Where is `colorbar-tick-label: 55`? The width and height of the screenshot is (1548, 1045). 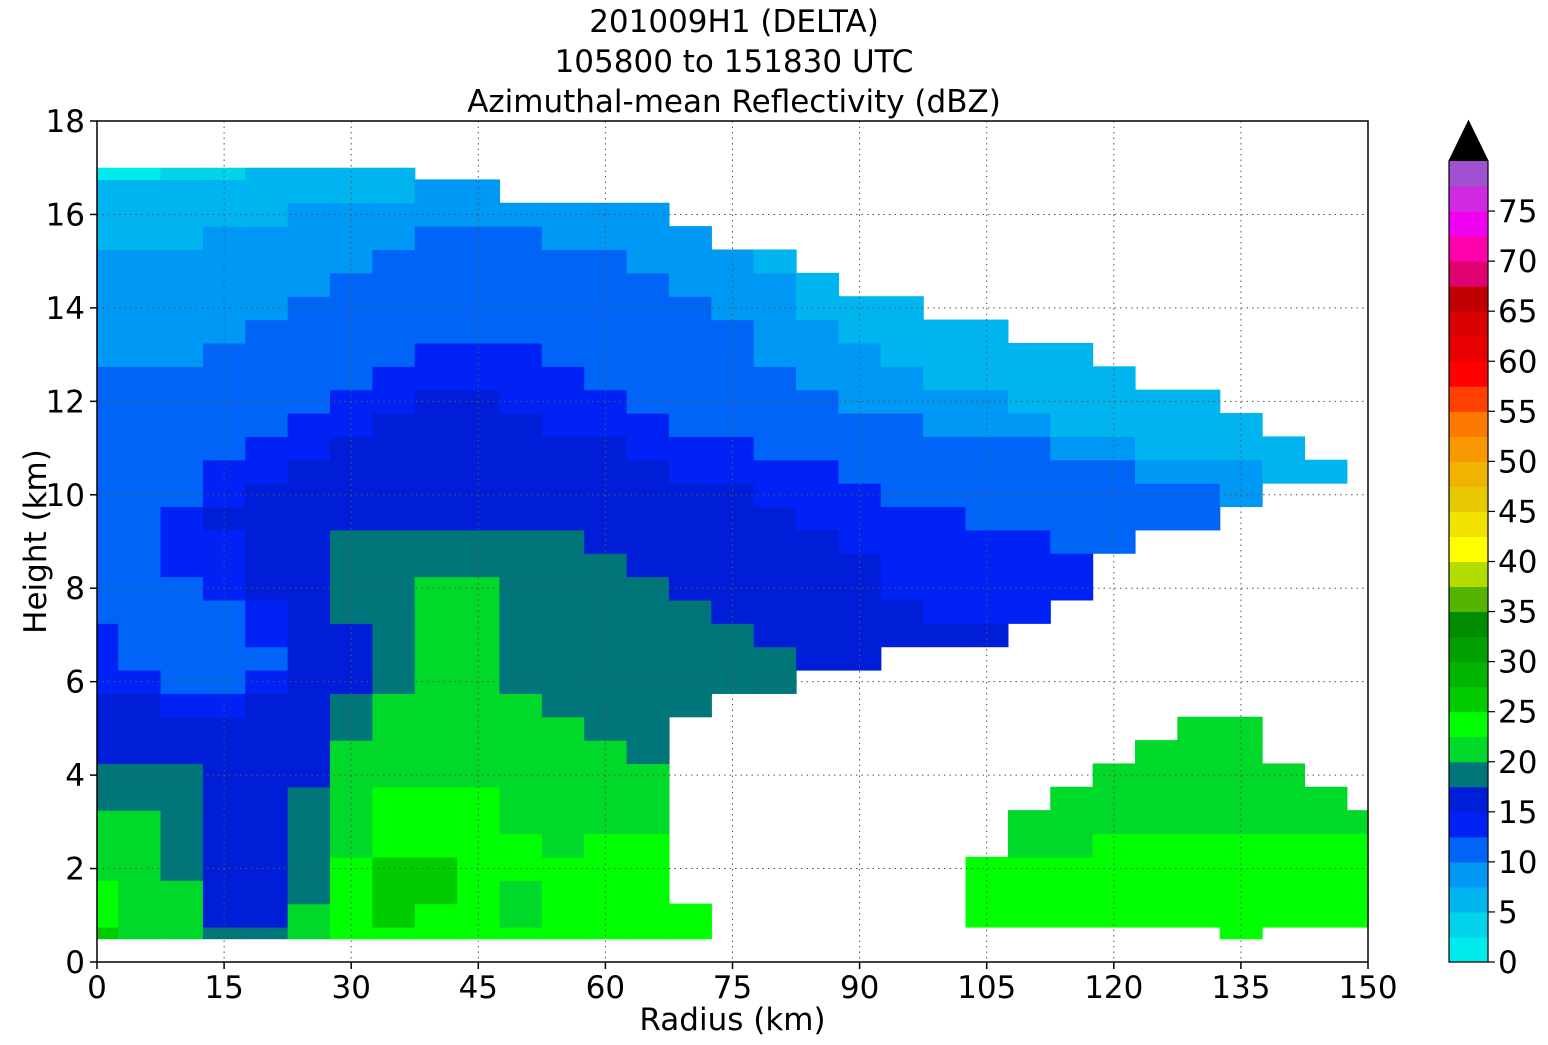
colorbar-tick-label: 55 is located at coordinates (1517, 412).